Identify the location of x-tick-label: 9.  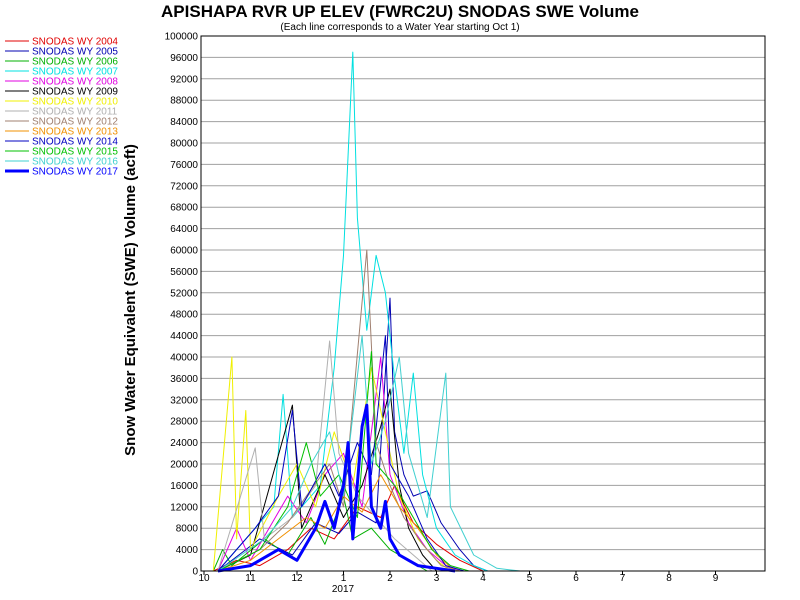
(716, 578).